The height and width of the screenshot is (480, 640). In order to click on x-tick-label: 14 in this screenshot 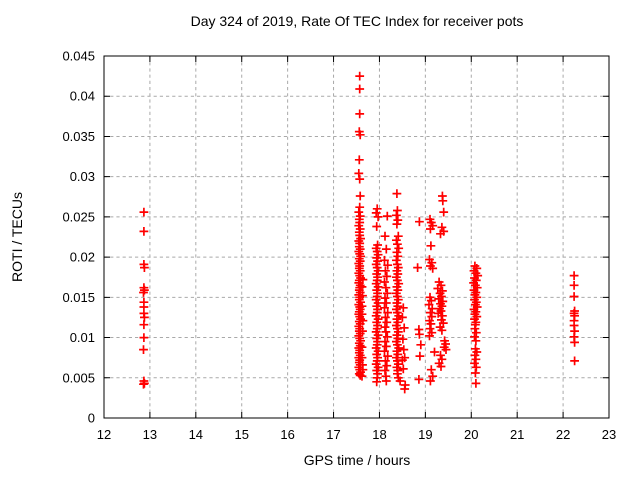, I will do `click(196, 434)`.